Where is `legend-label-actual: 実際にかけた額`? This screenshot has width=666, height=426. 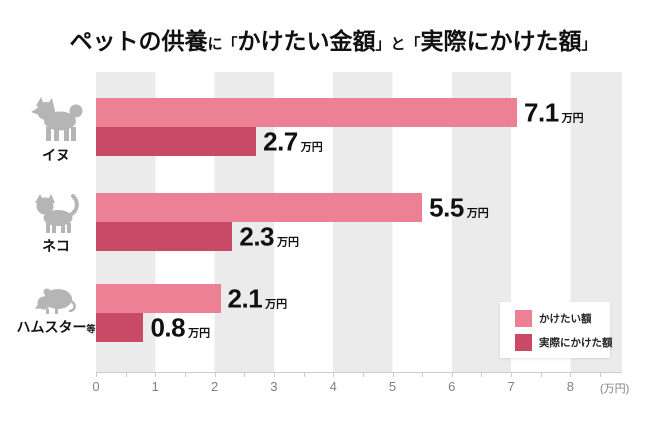
legend-label-actual: 実際にかけた額 is located at coordinates (576, 343).